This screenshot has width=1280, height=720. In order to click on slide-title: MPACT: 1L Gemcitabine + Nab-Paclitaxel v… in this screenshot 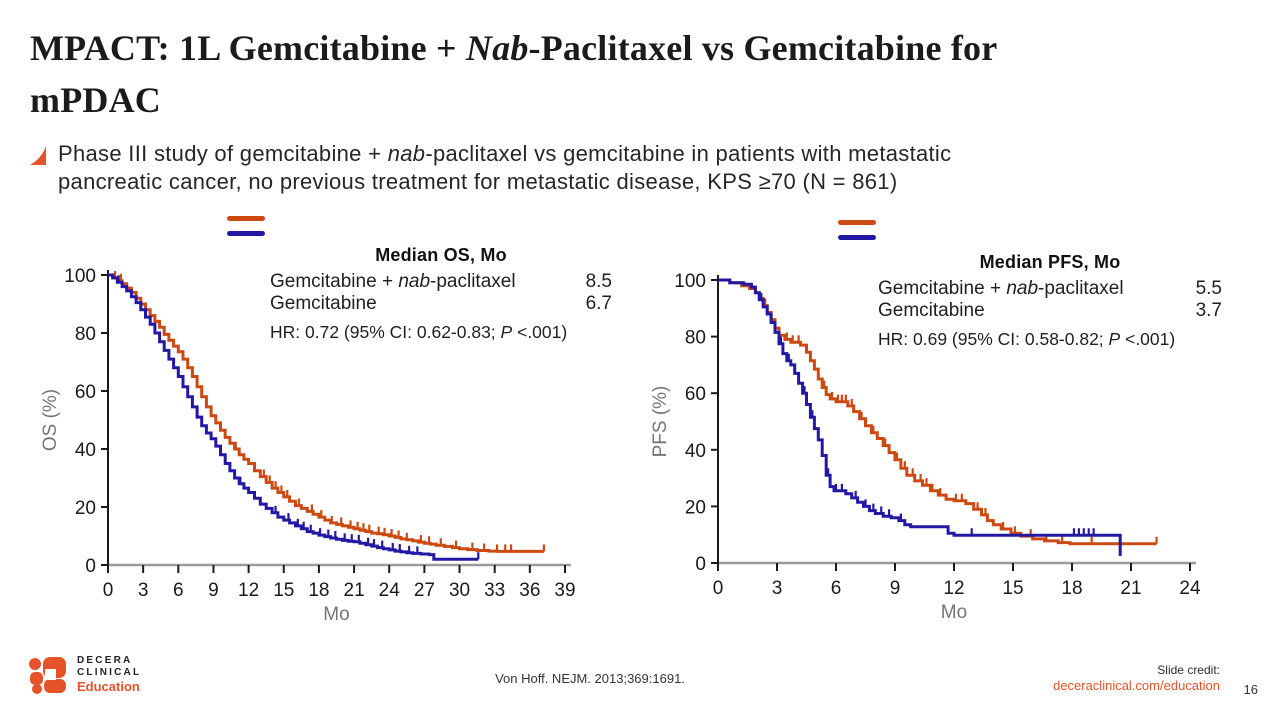, I will do `click(514, 74)`.